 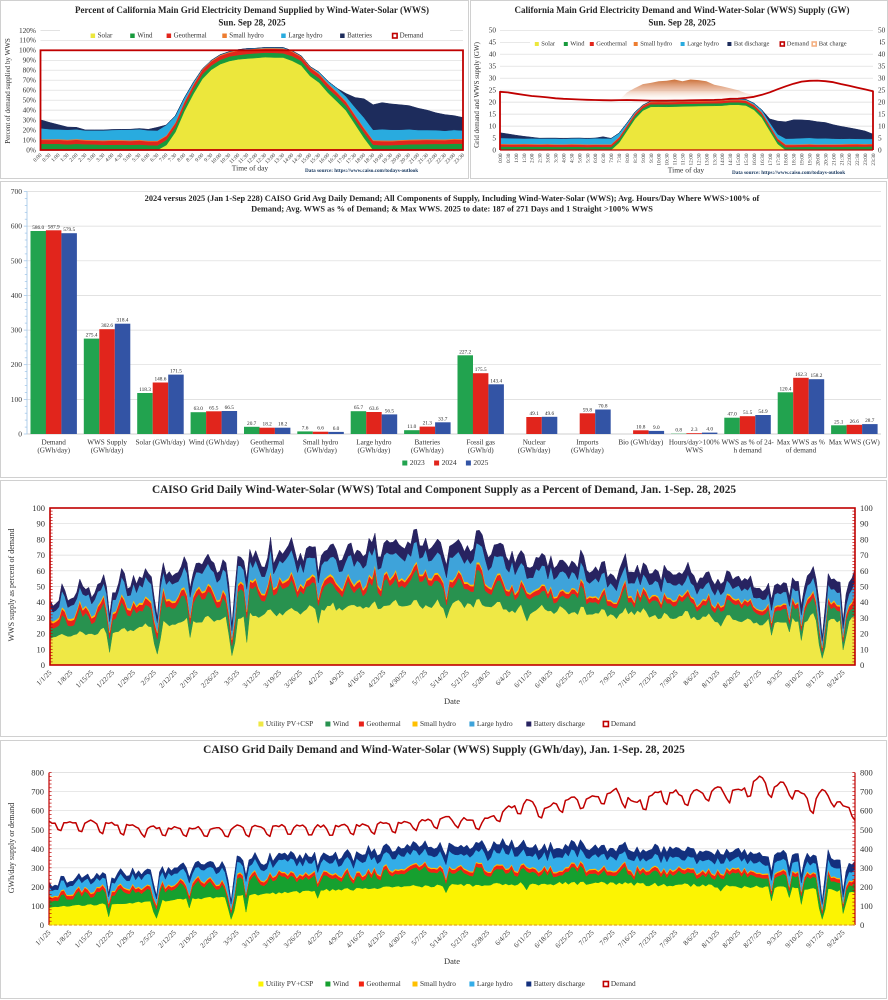 What do you see at coordinates (176, 372) in the screenshot?
I see `svg-text: 171.5` at bounding box center [176, 372].